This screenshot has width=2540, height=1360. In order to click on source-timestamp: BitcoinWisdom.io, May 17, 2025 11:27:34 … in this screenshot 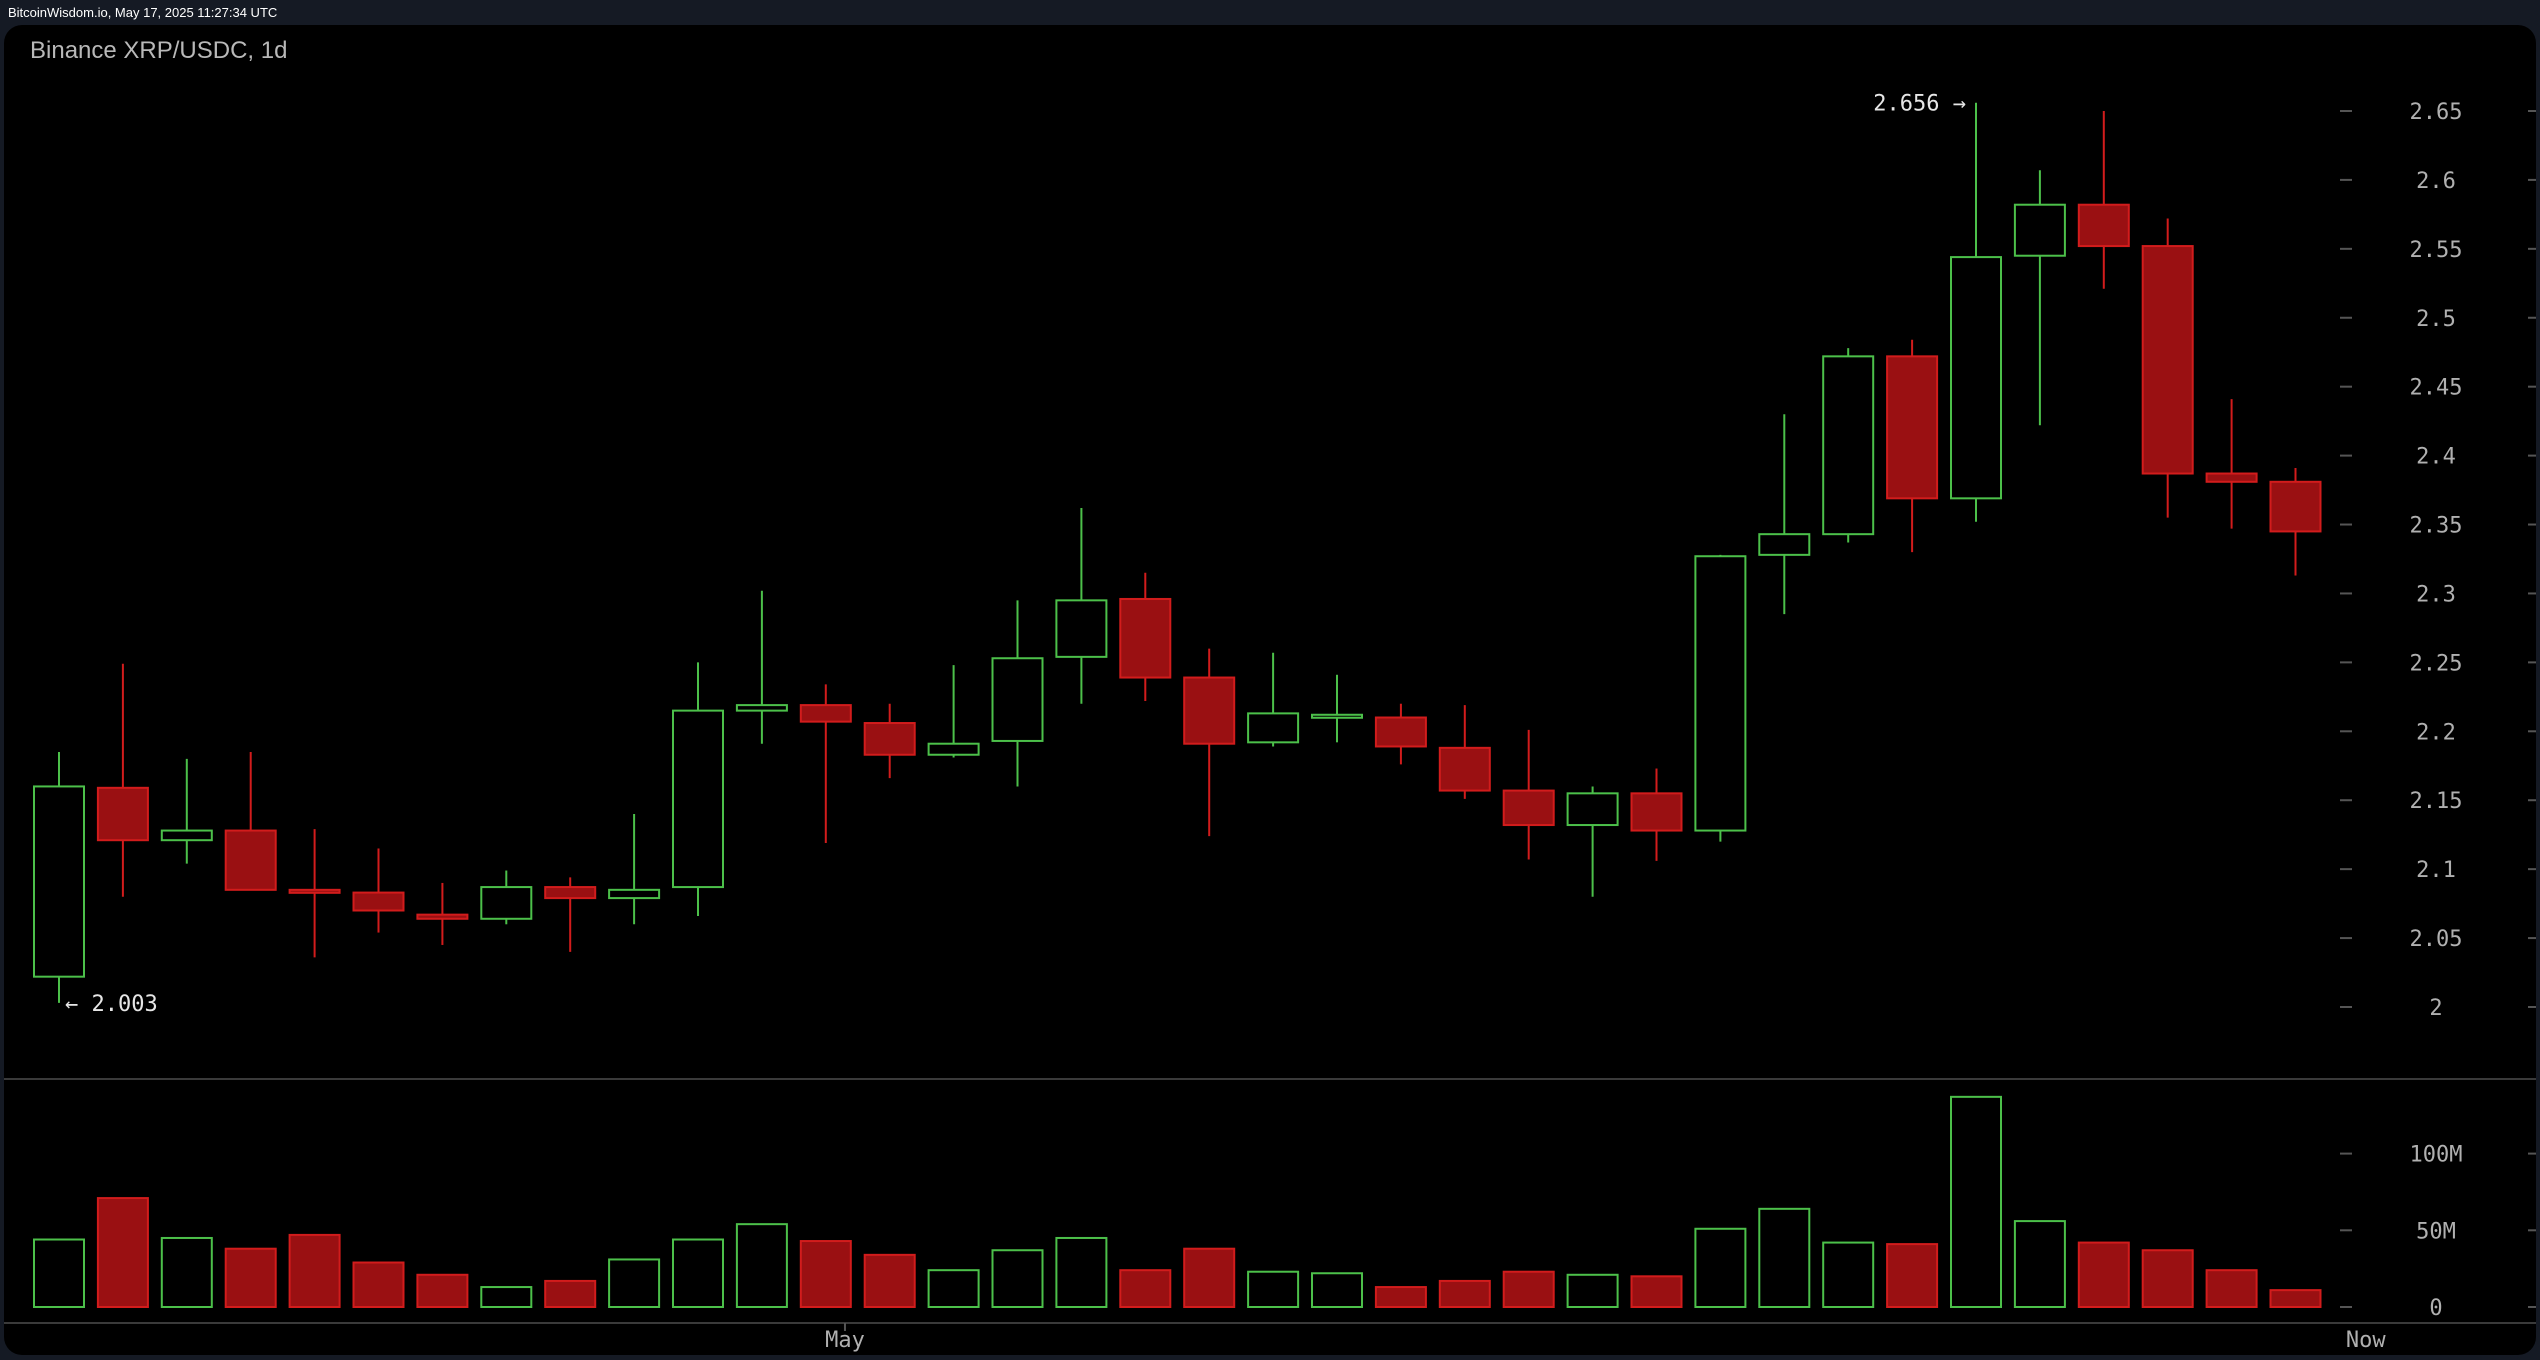, I will do `click(143, 12)`.